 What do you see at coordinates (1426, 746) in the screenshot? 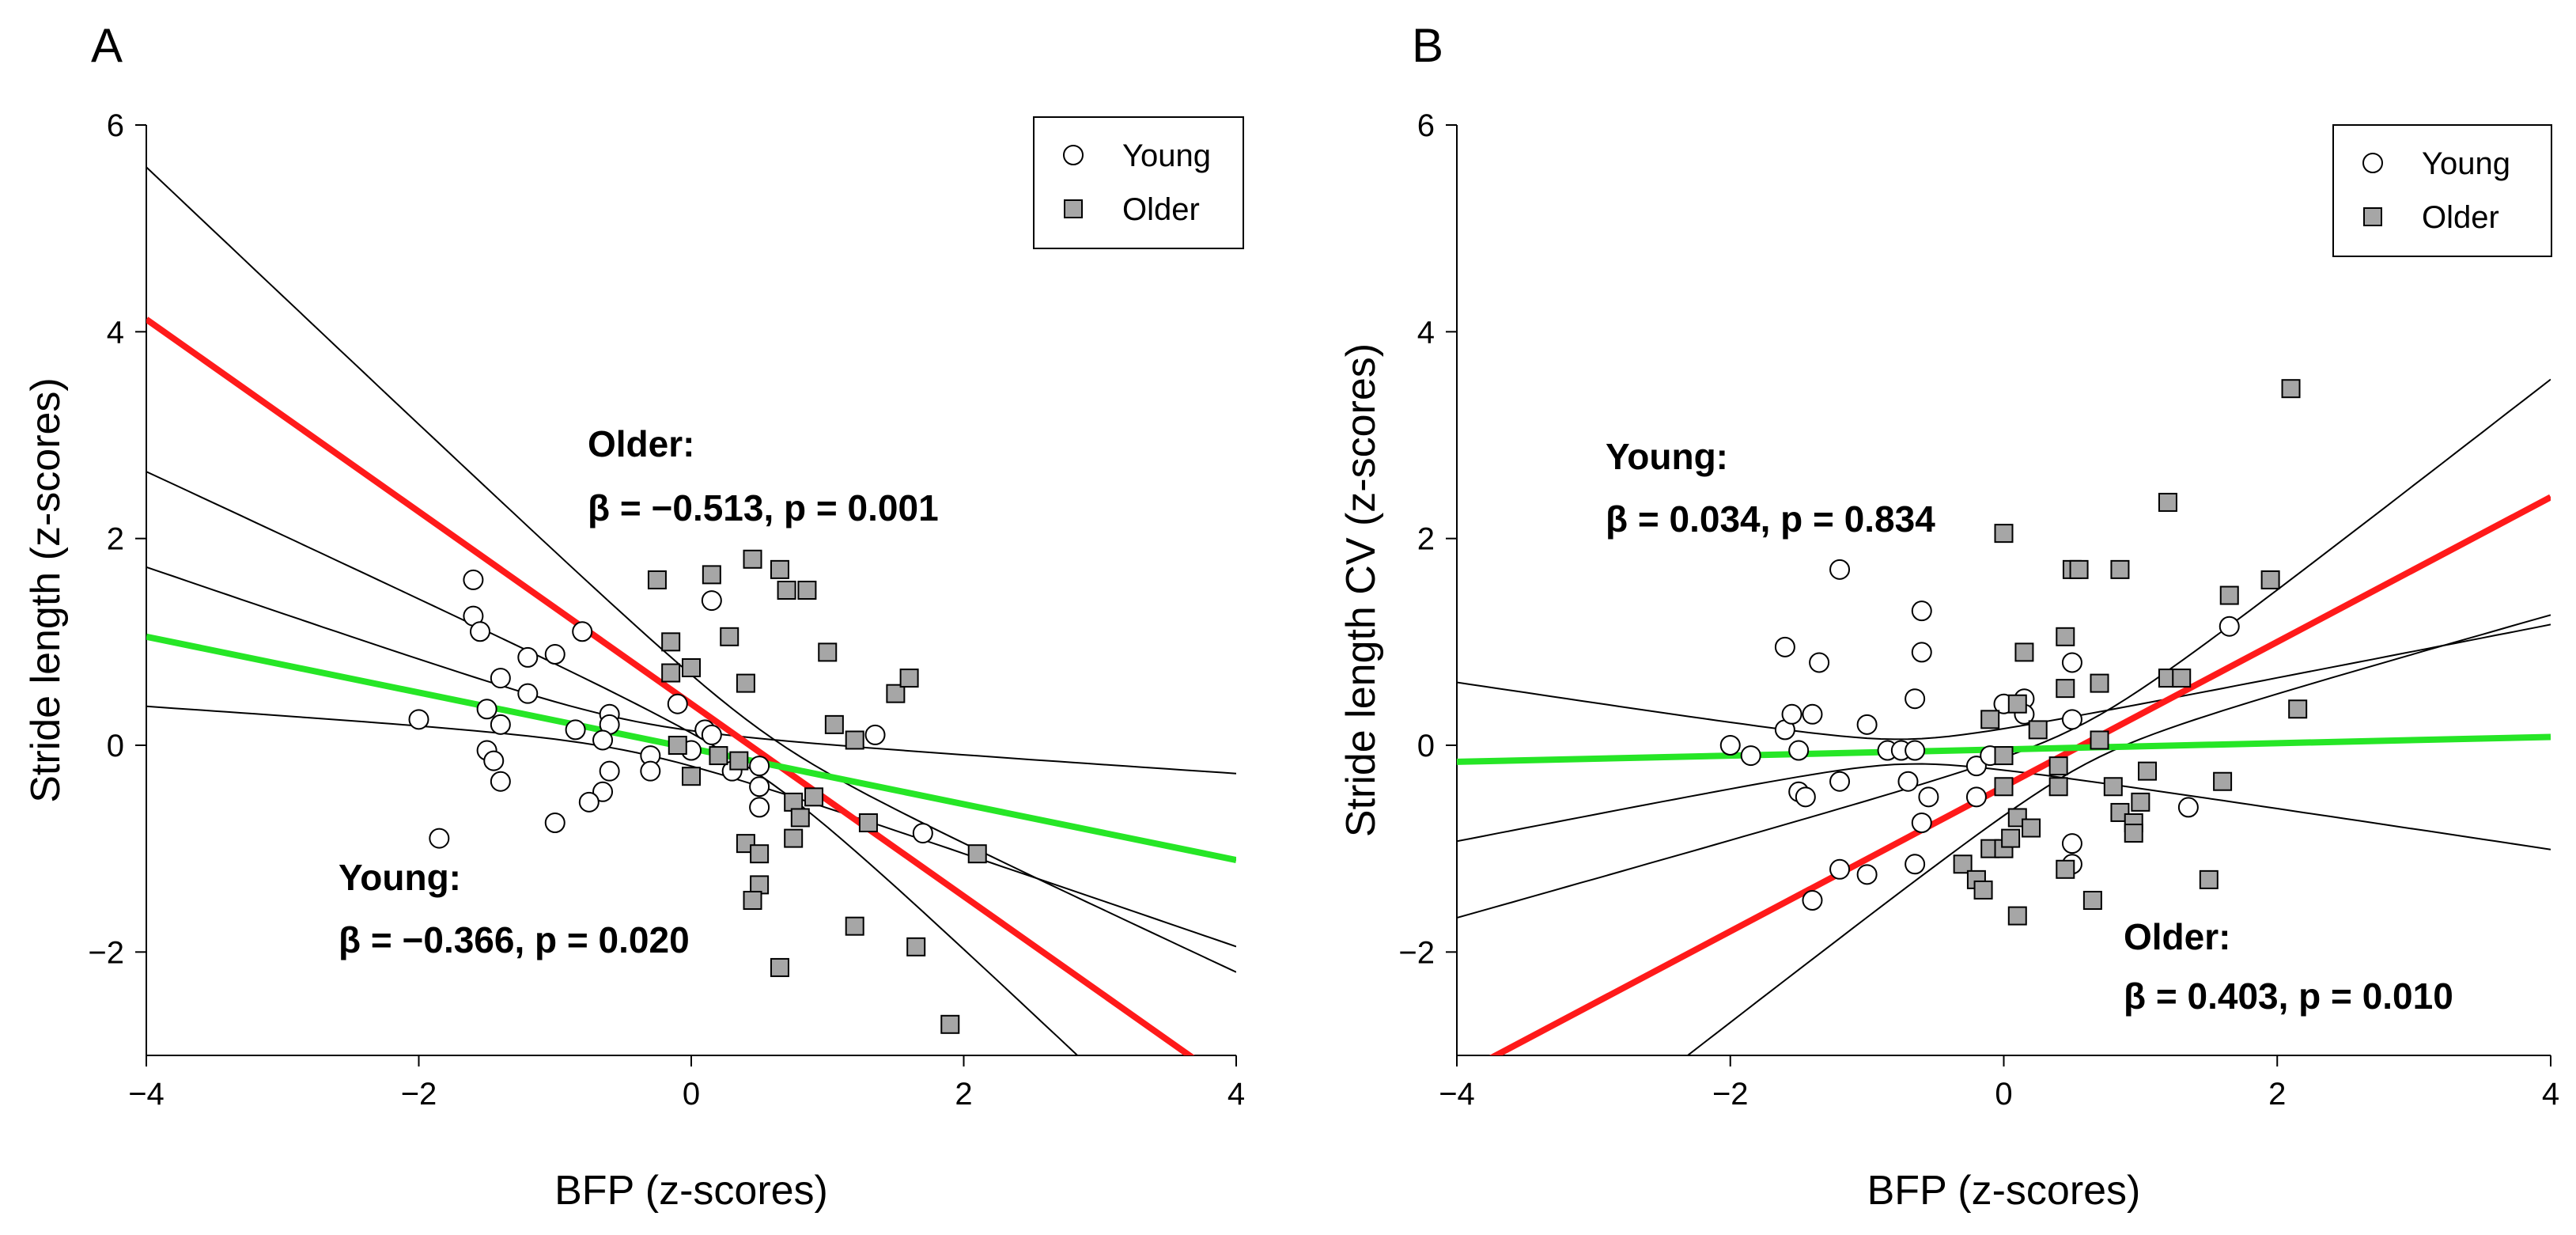
I see `y-tick-label: 0` at bounding box center [1426, 746].